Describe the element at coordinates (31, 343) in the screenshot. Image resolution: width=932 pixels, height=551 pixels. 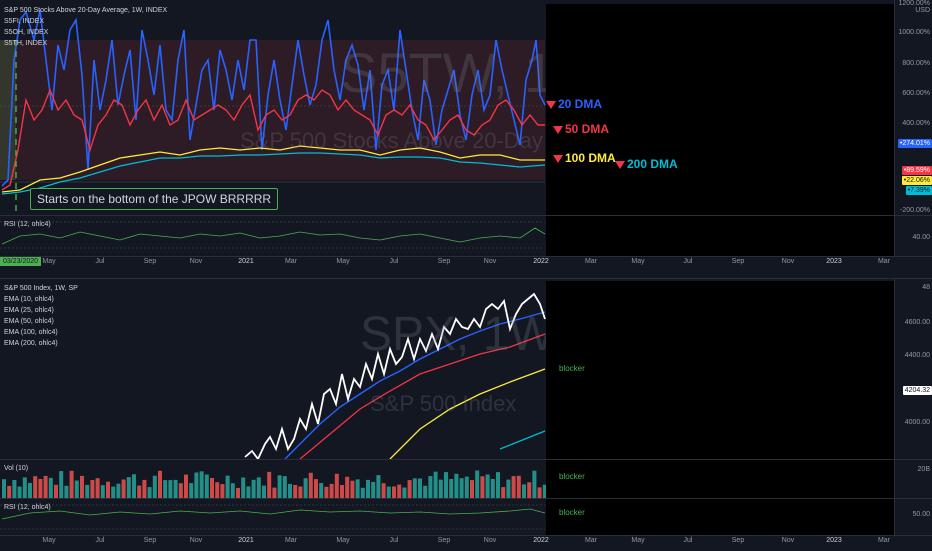
I see `legend-ema200: EMA (200, ohlc4)` at that location.